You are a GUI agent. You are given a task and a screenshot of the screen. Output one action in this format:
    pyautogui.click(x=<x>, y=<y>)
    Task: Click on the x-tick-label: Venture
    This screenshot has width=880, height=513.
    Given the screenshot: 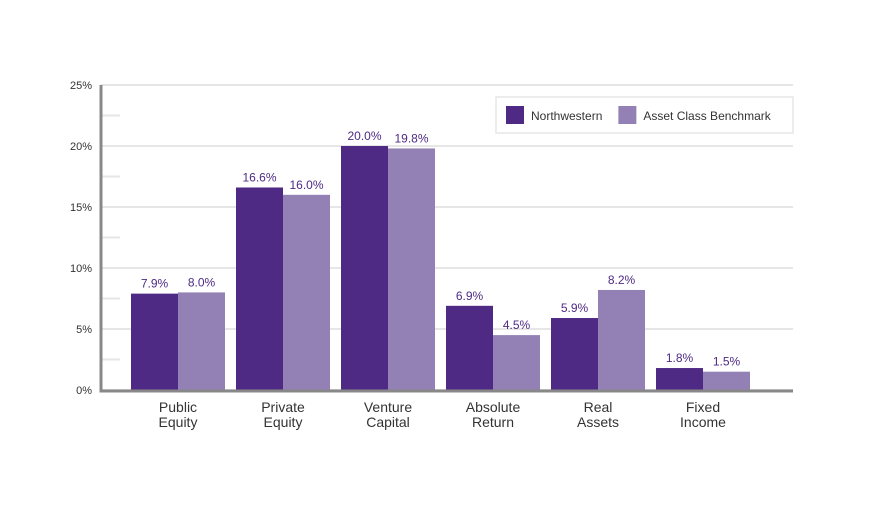 What is the action you would take?
    pyautogui.click(x=388, y=407)
    